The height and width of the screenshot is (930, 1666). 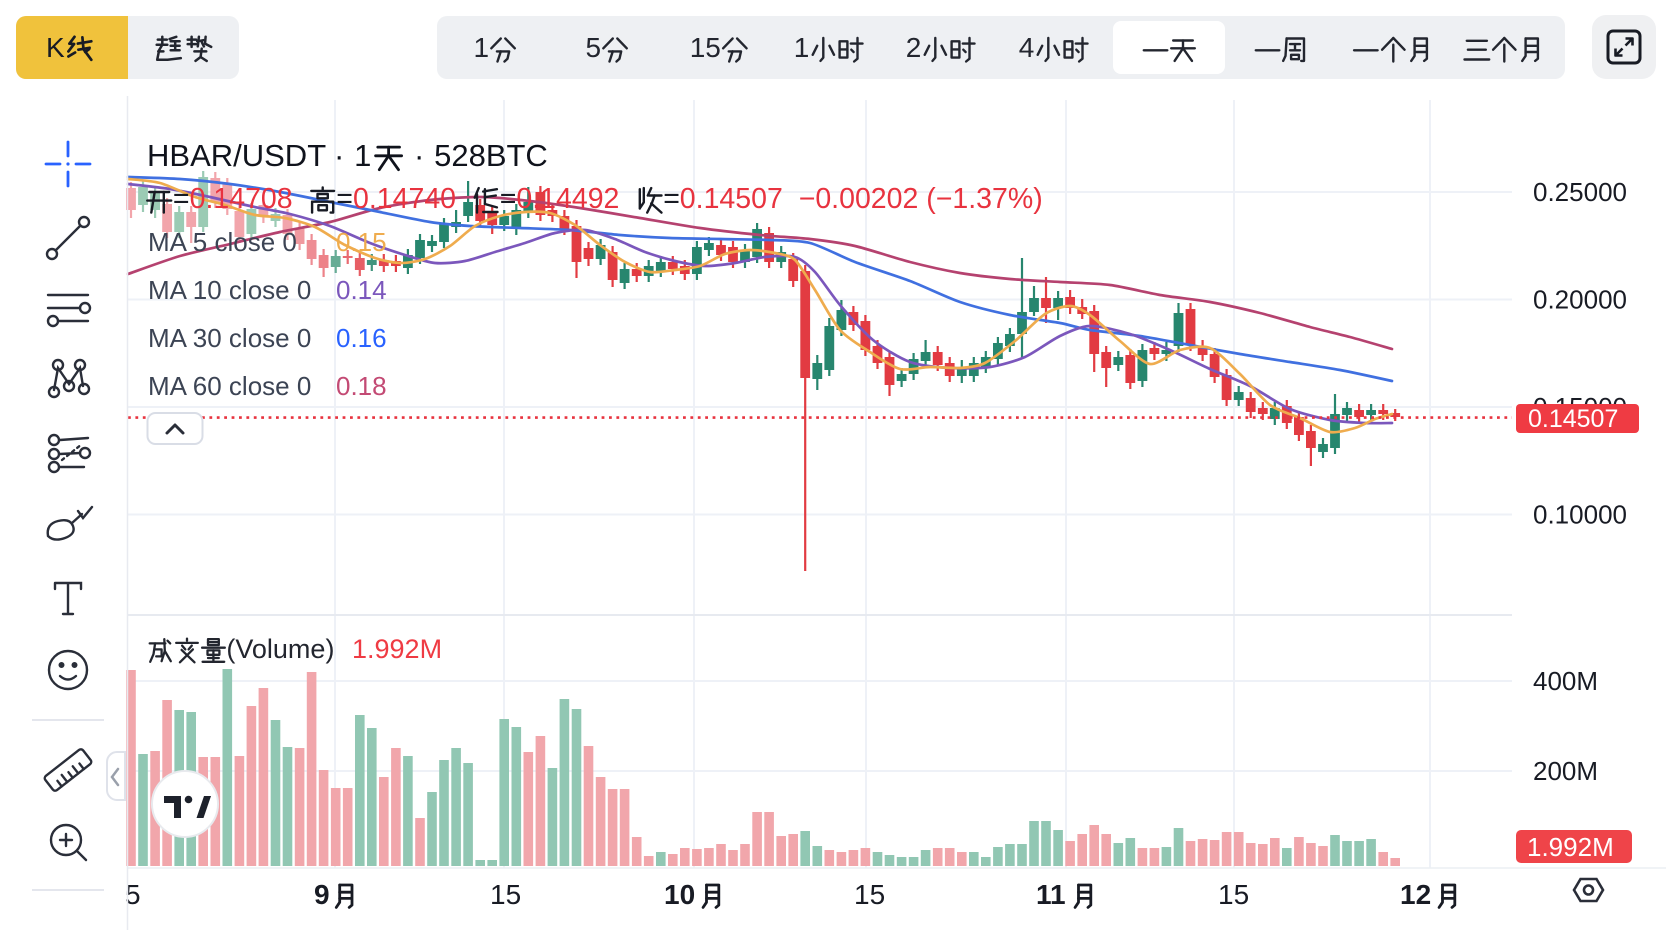 I want to click on svg-text: 0.25000, so click(x=1580, y=192).